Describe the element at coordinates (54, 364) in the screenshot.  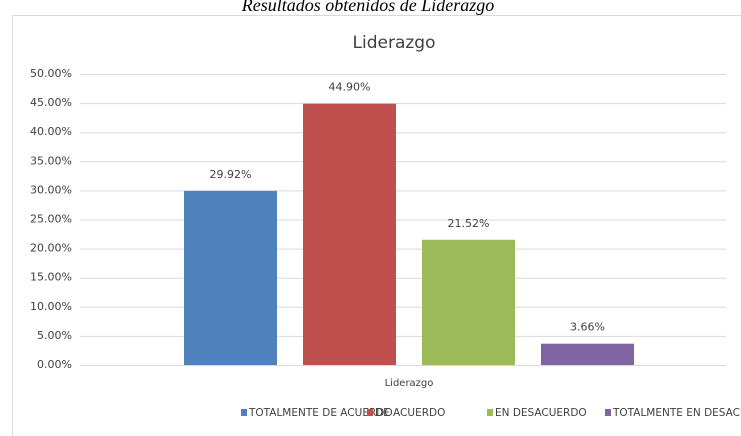
I see `y-tick-label: 0.00%` at that location.